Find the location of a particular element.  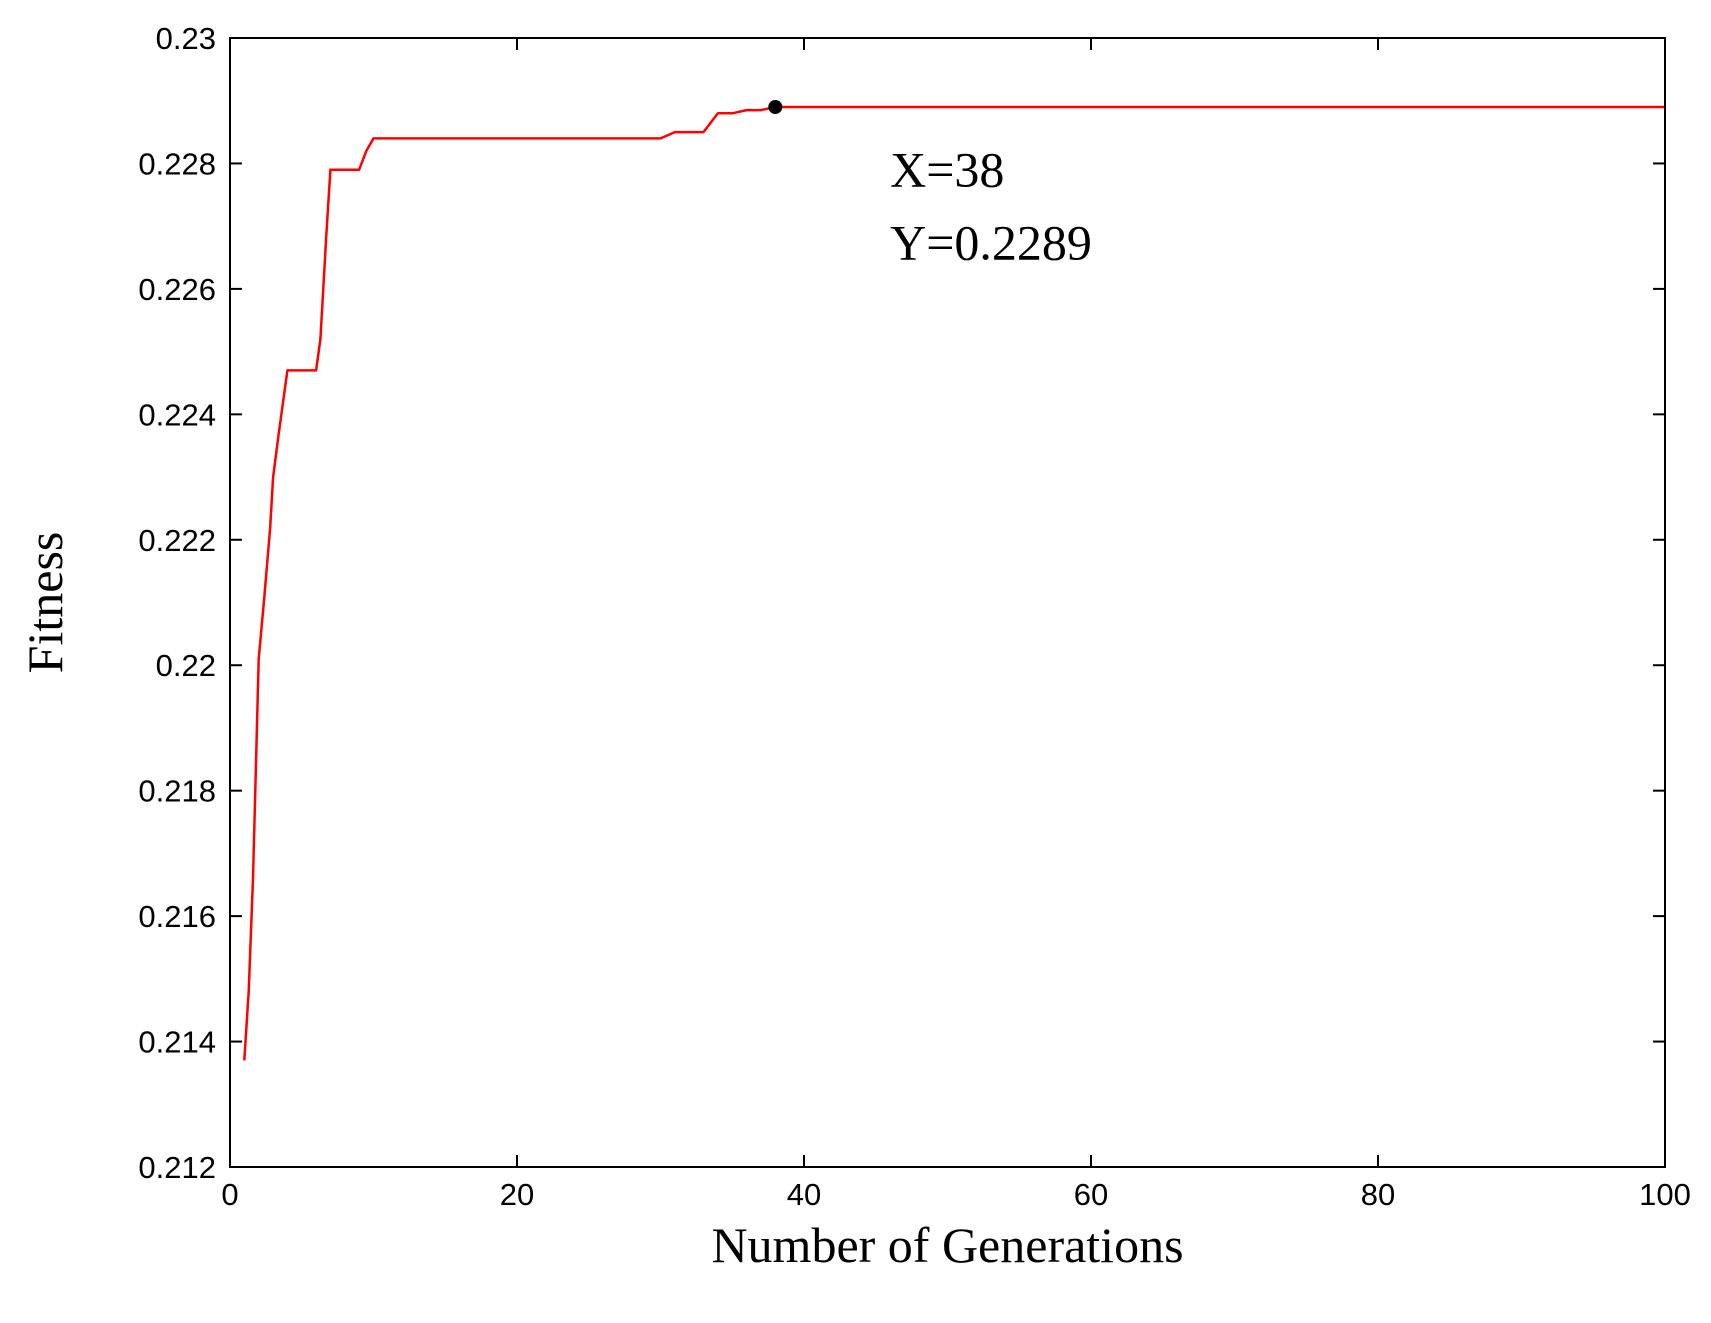

y-tick-label: 0.22 is located at coordinates (186, 665).